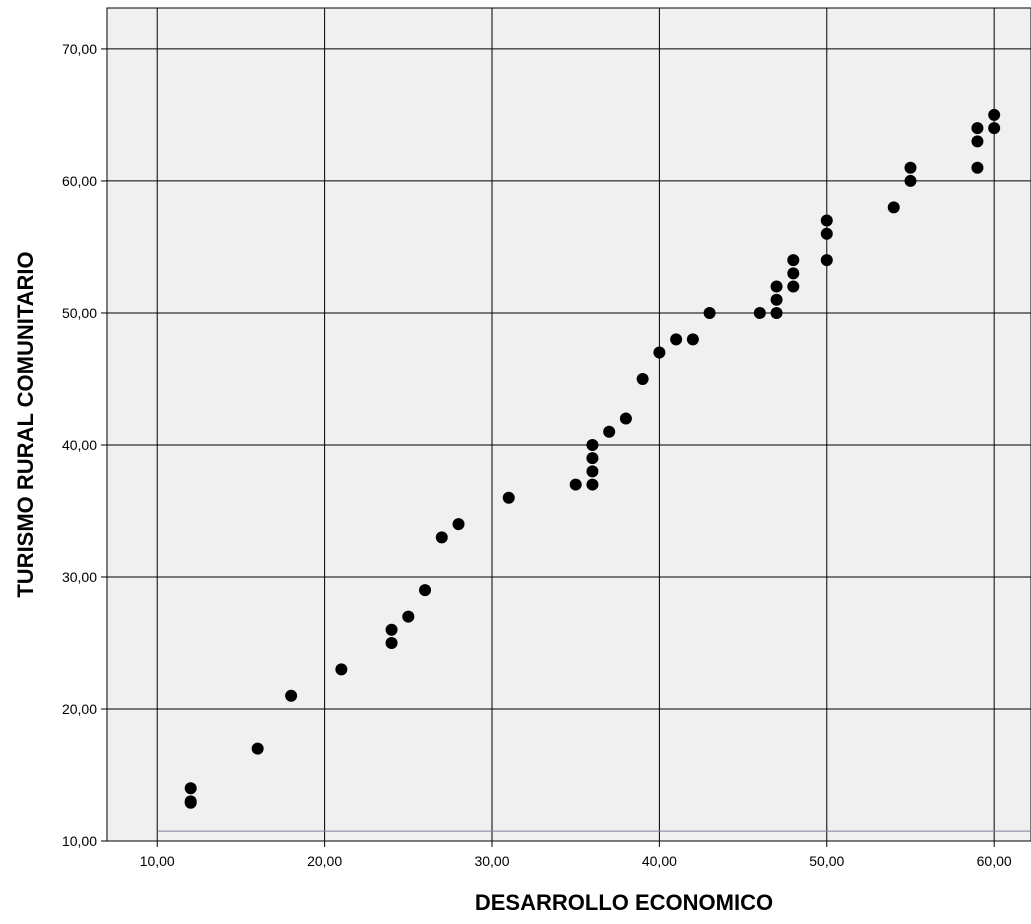  I want to click on y-axis-title: TURISMO RURAL COMUNITARIO, so click(25, 424).